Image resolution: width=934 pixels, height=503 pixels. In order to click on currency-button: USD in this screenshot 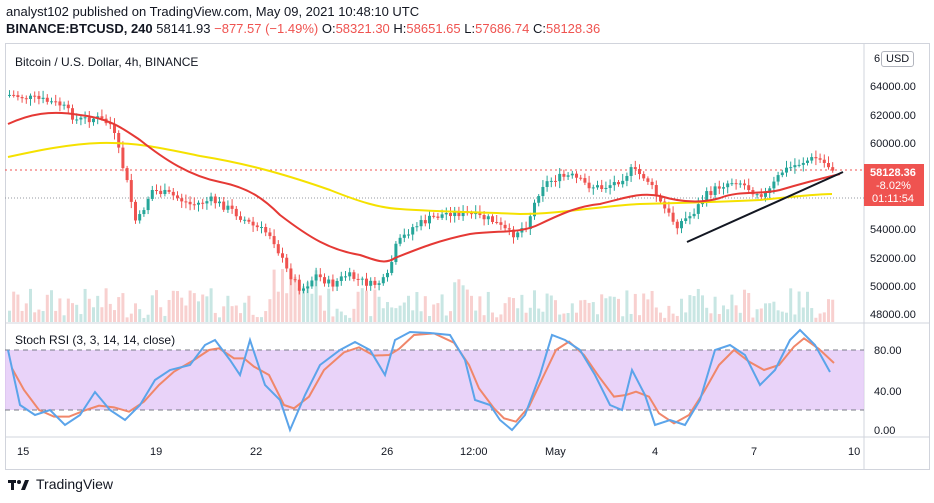, I will do `click(898, 59)`.